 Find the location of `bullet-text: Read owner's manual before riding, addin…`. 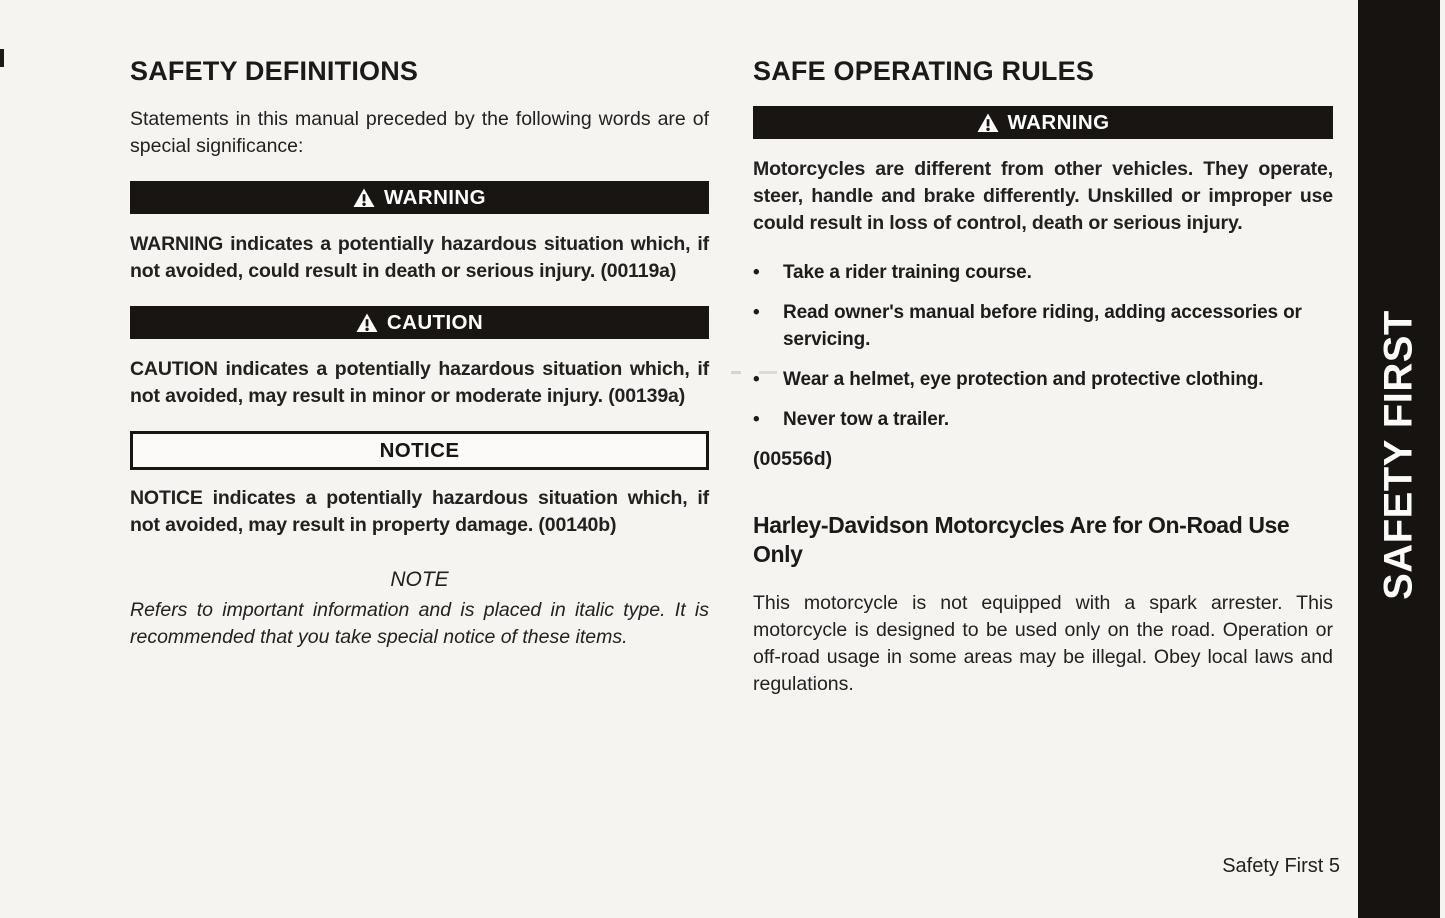

bullet-text: Read owner's manual before riding, addin… is located at coordinates (1042, 326).